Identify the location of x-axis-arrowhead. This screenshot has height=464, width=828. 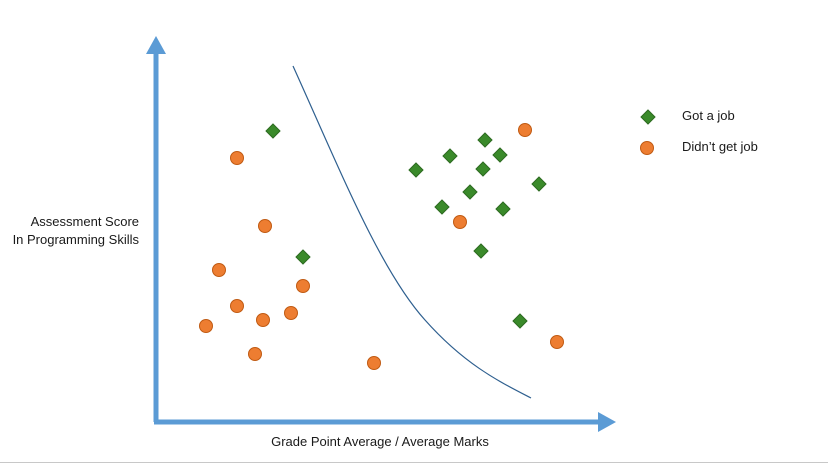
(607, 422).